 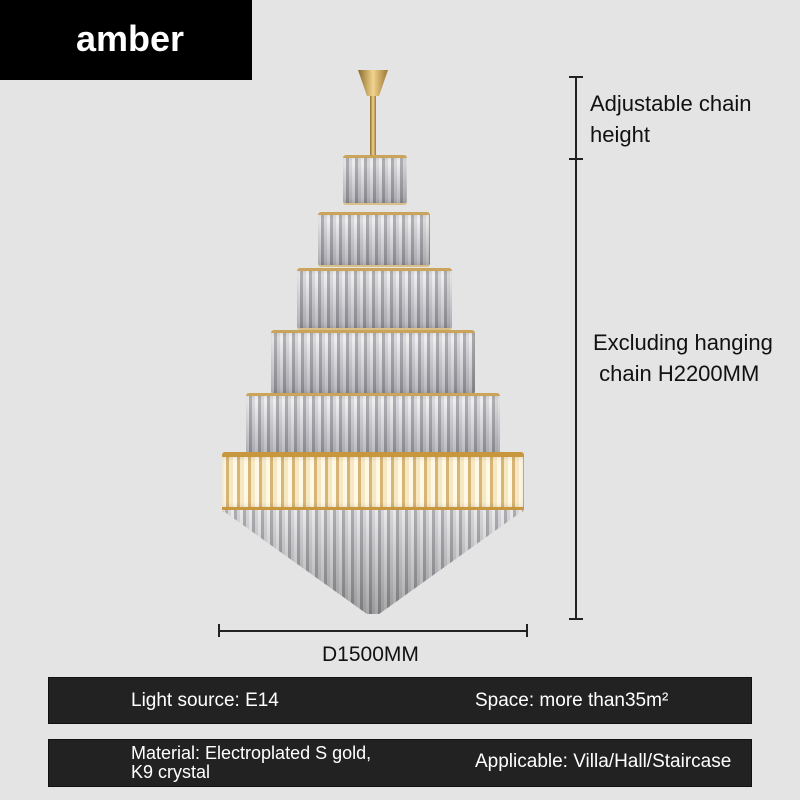 What do you see at coordinates (373, 126) in the screenshot?
I see `chain-rod` at bounding box center [373, 126].